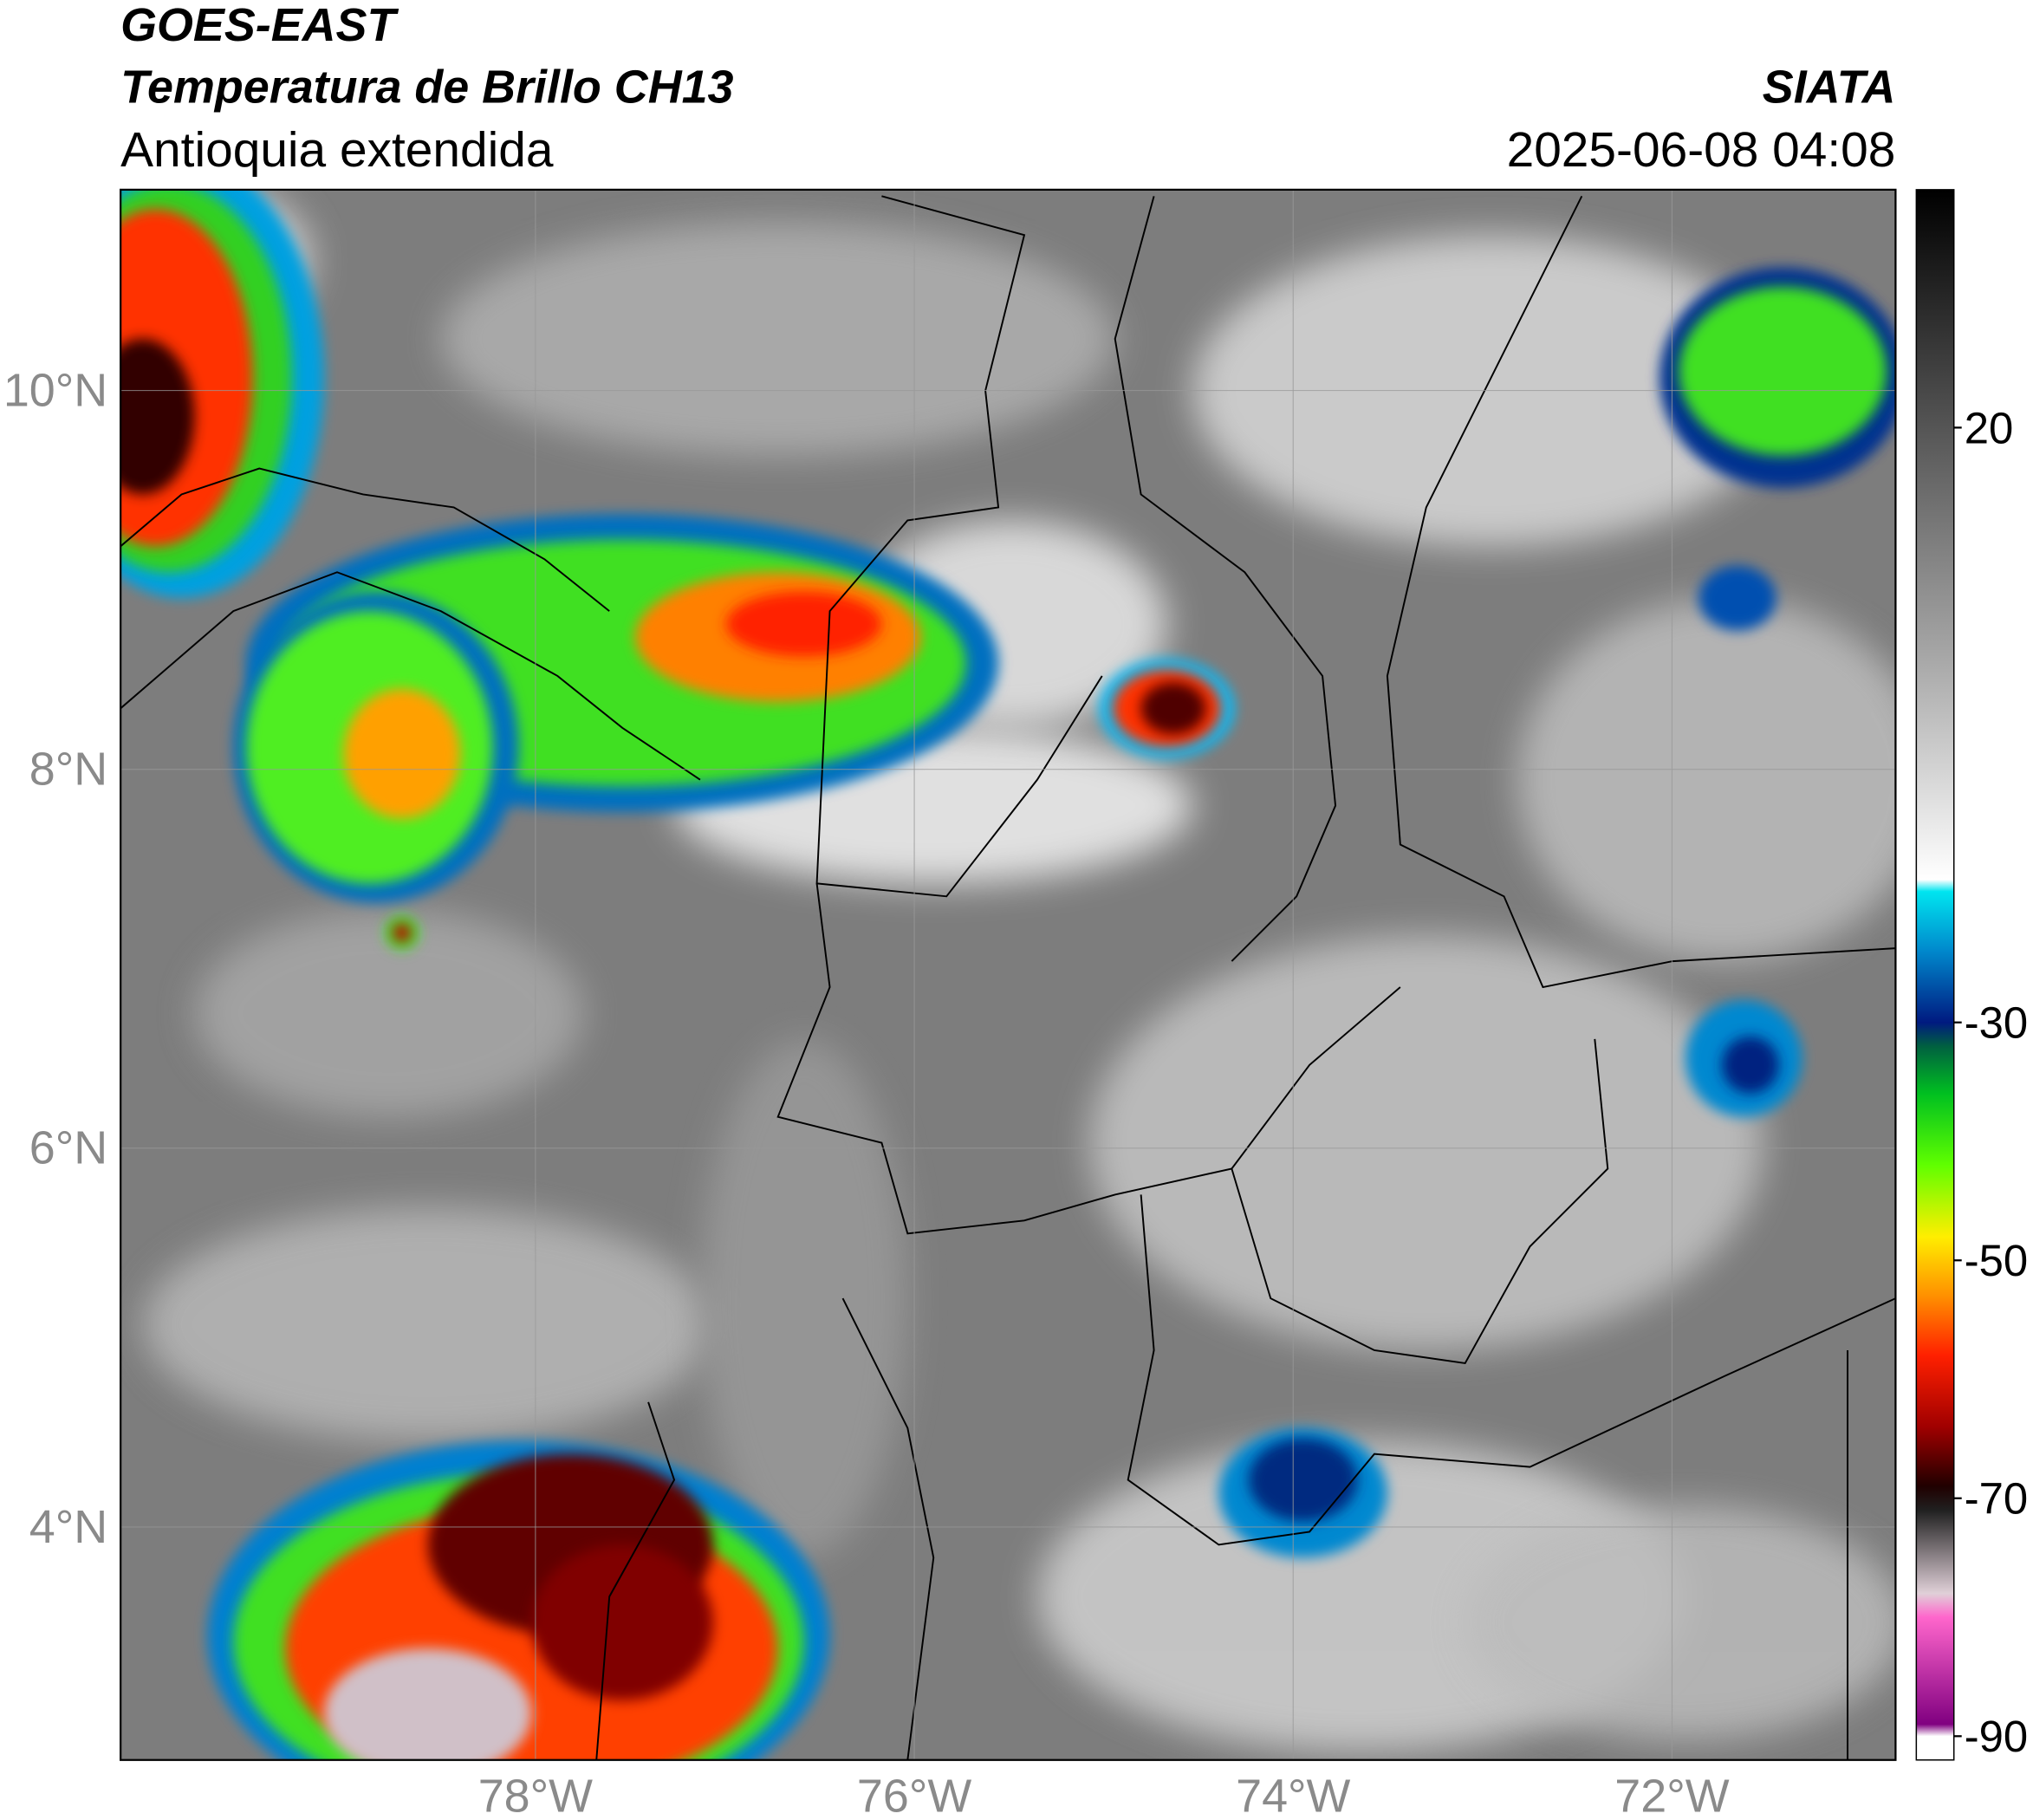 This screenshot has width=2033, height=1820. Describe the element at coordinates (259, 25) in the screenshot. I see `title: GOES-EAST` at that location.